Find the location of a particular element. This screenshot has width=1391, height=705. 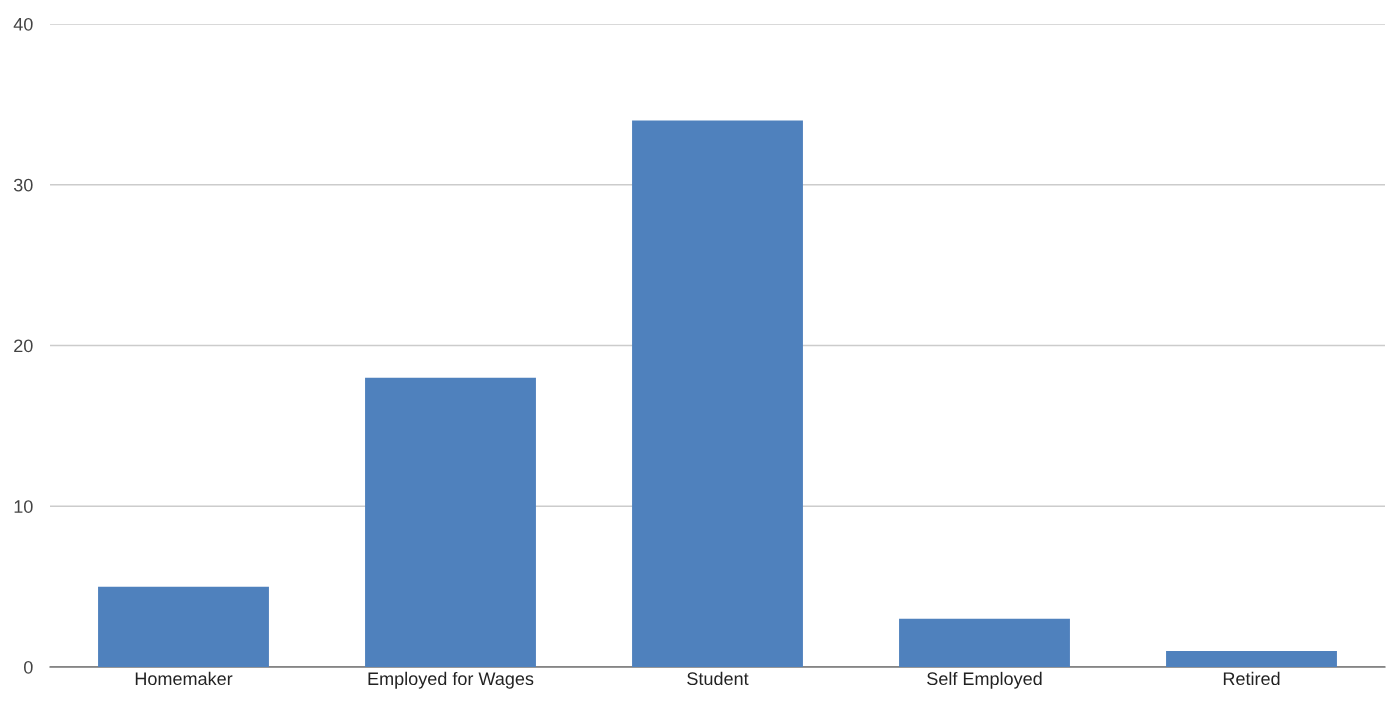

y-tick-label: 20 is located at coordinates (23, 346).